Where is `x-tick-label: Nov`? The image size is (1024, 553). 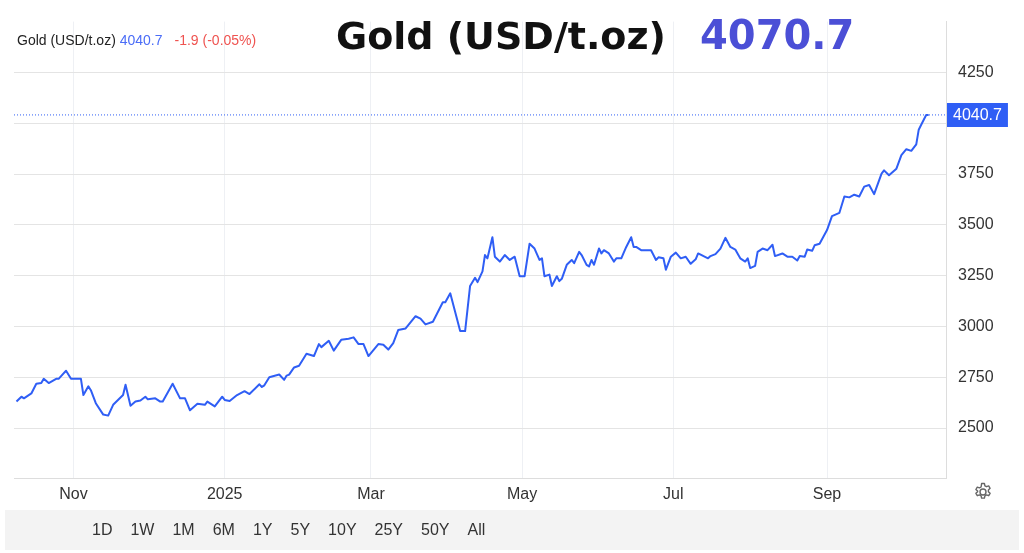
x-tick-label: Nov is located at coordinates (73, 493).